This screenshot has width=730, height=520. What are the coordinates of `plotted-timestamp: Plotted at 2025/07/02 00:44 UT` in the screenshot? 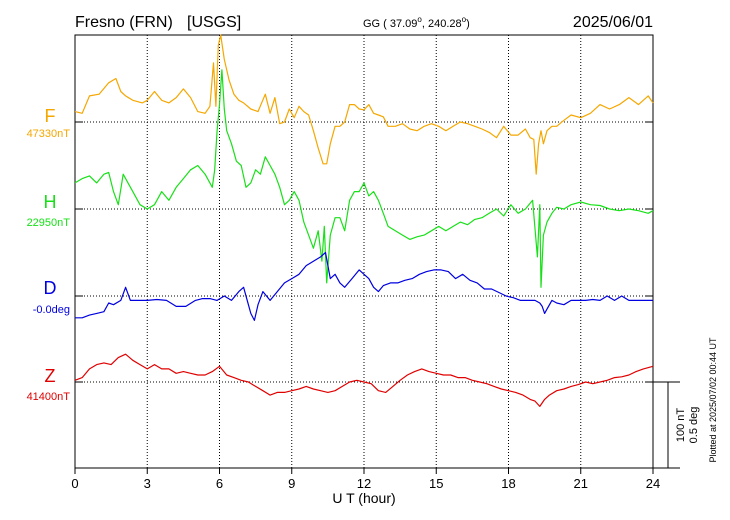 It's located at (713, 400).